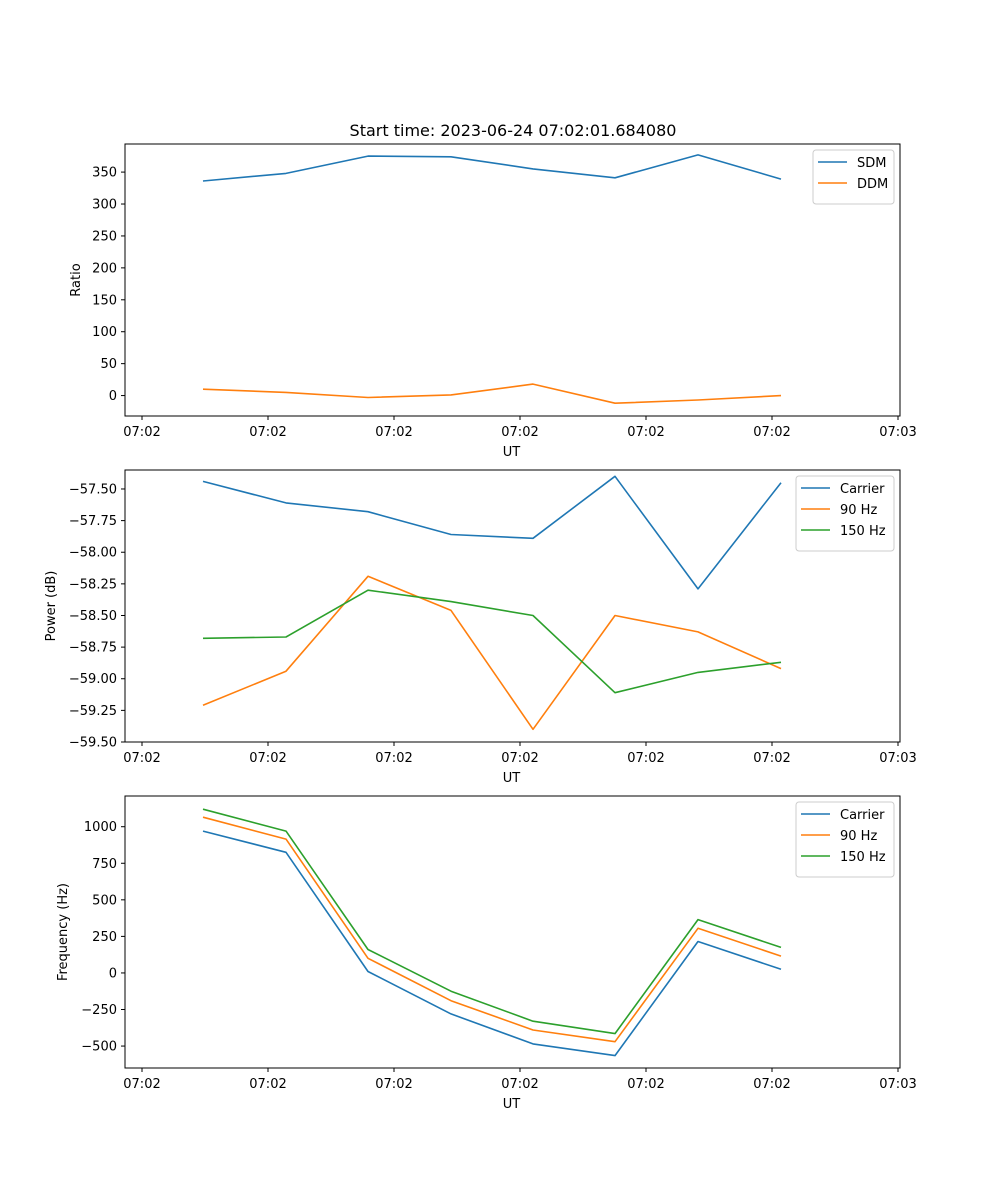 The height and width of the screenshot is (1200, 1000). Describe the element at coordinates (99, 1047) in the screenshot. I see `y-tick-label: −500` at that location.